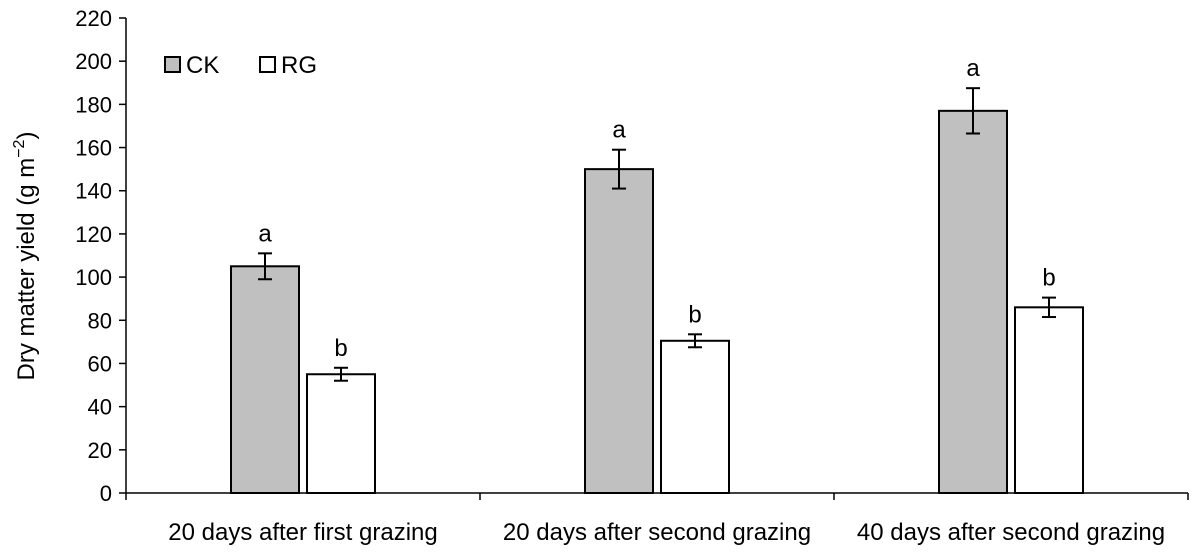  Describe the element at coordinates (299, 65) in the screenshot. I see `legend-label-rg: RG` at that location.